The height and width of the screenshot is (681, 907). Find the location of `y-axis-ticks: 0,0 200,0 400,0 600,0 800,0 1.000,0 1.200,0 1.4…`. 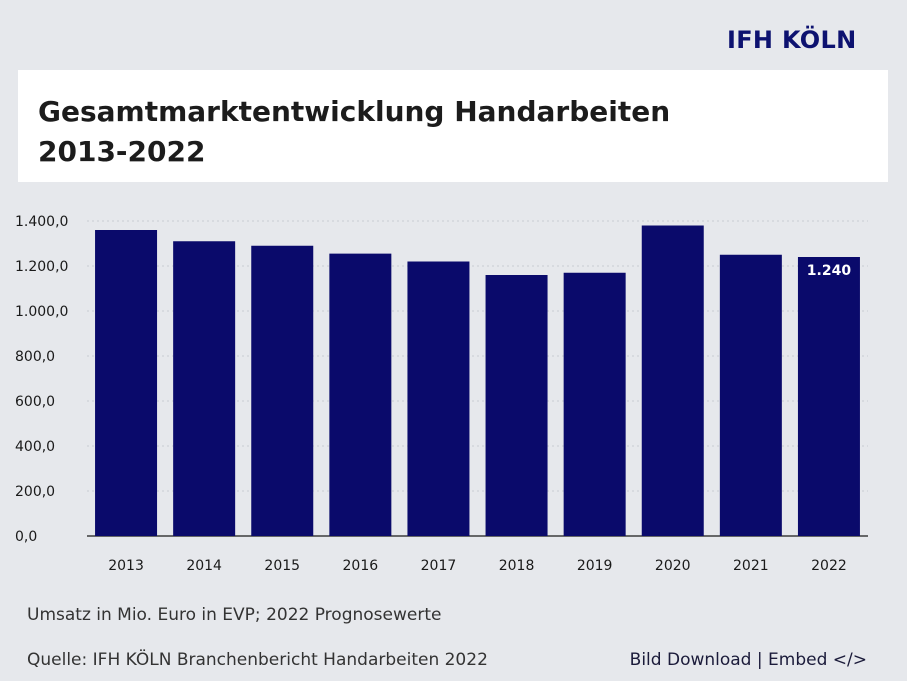

y-axis-ticks: 0,0 200,0 400,0 600,0 800,0 1.000,0 1.200,0 1.4… is located at coordinates (41, 379).